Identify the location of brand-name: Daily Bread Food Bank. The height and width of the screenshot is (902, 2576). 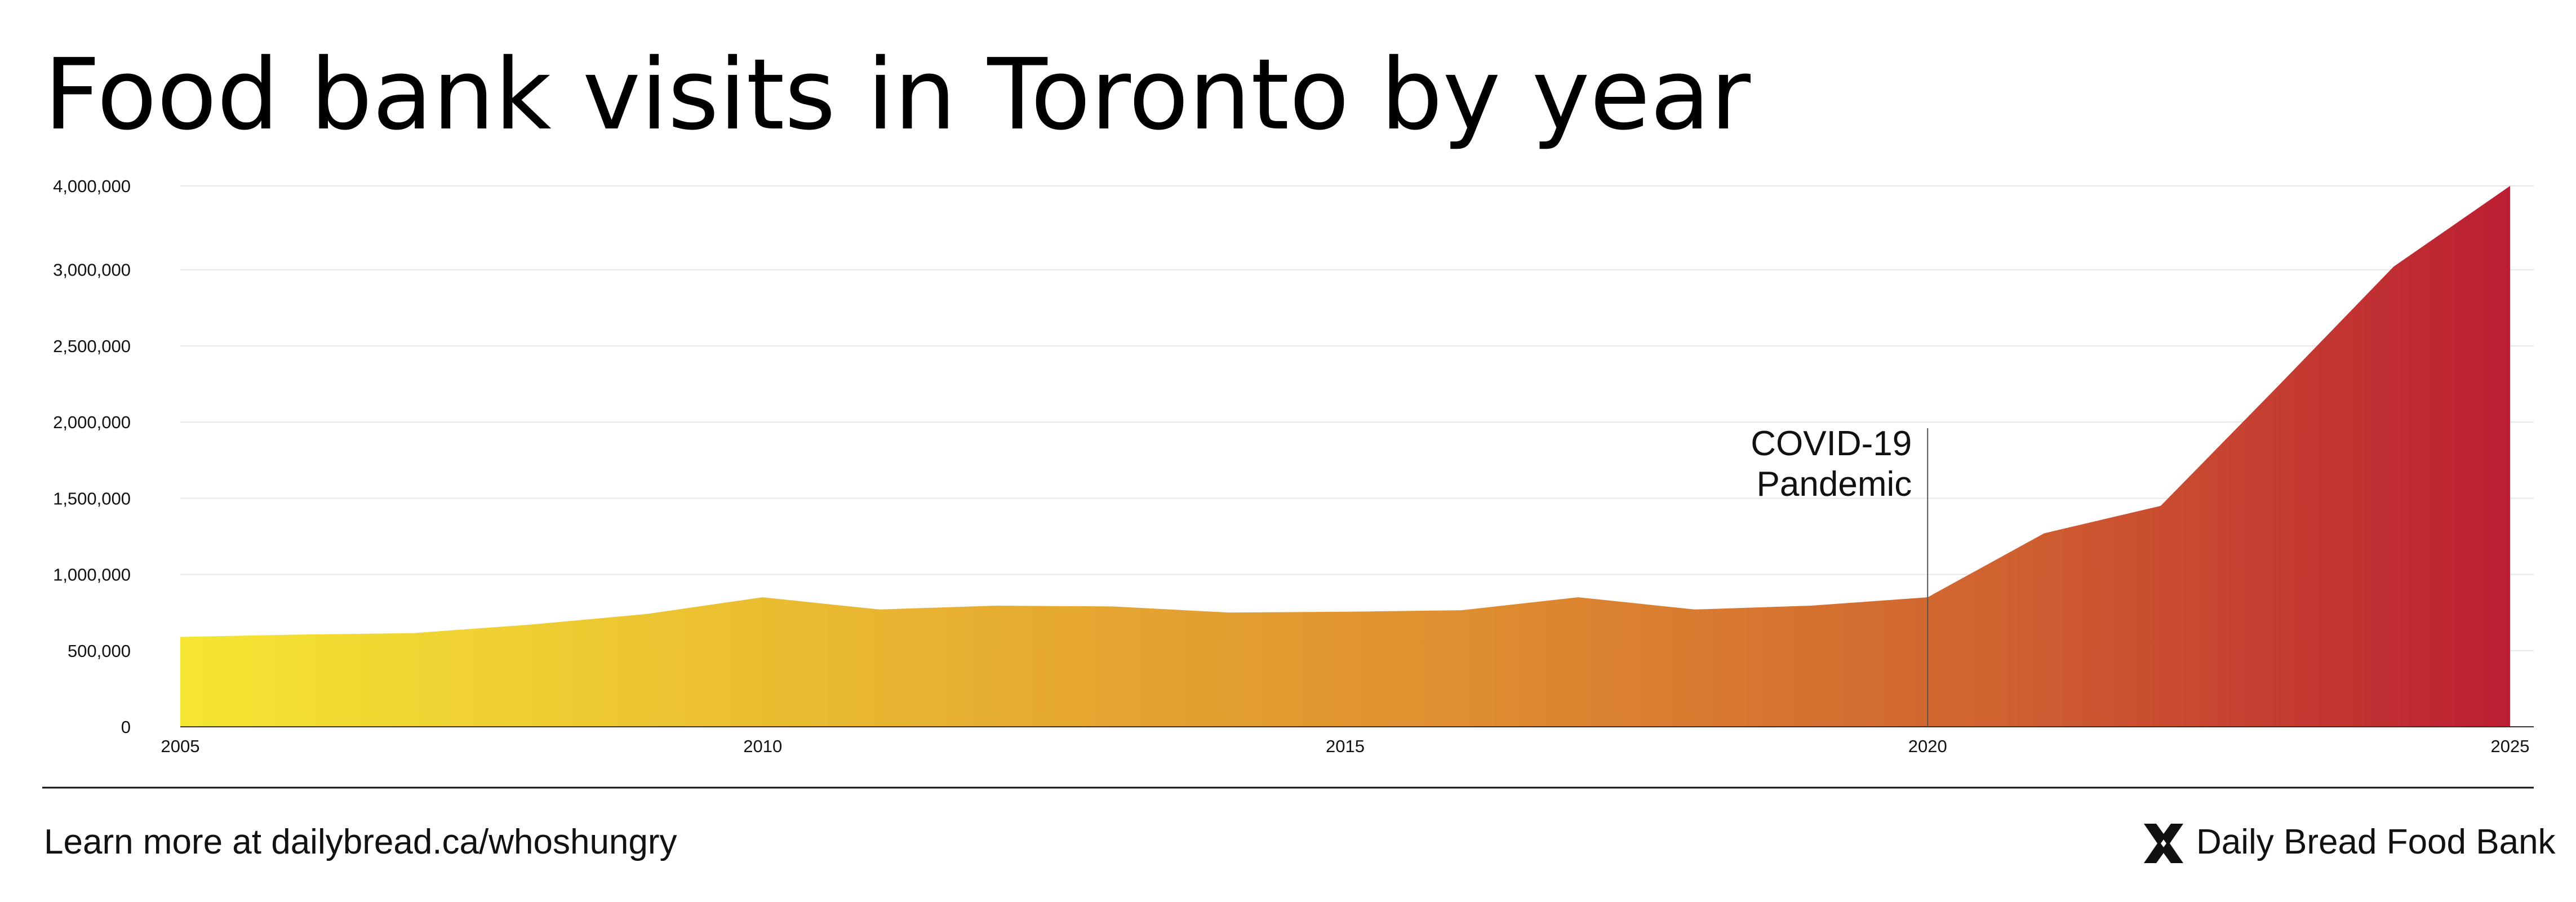
(2376, 842).